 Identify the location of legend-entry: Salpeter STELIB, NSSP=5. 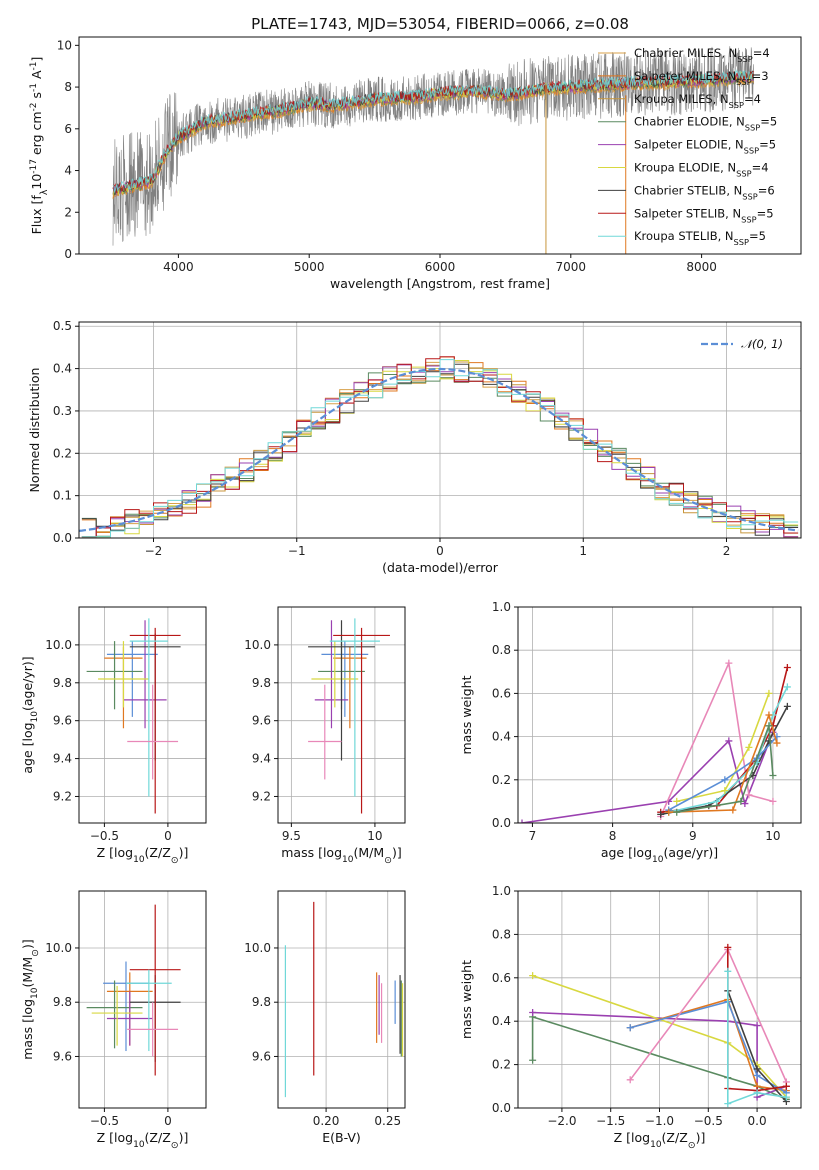
(704, 215).